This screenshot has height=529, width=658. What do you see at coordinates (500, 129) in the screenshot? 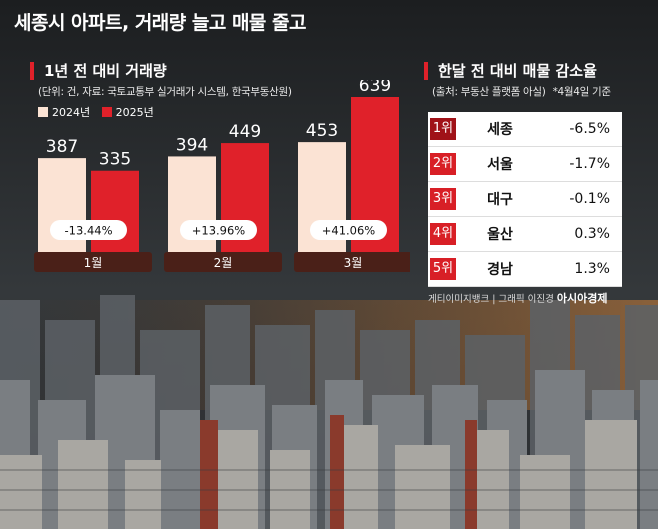
I see `region-cell: 세종` at bounding box center [500, 129].